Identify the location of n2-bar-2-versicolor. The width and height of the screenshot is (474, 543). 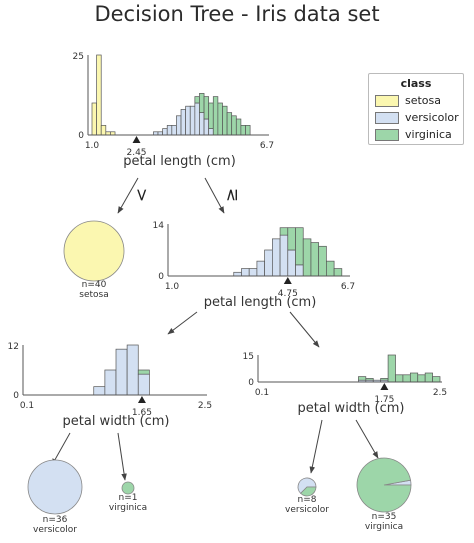
(253, 272).